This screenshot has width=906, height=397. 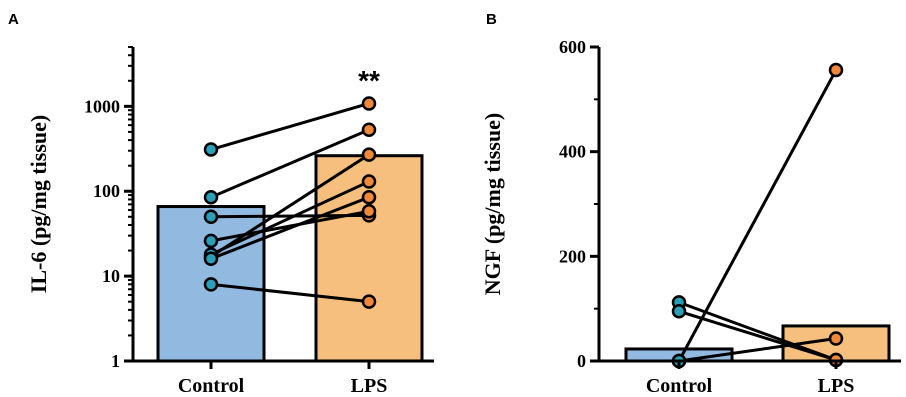 I want to click on bar-lps, so click(x=369, y=258).